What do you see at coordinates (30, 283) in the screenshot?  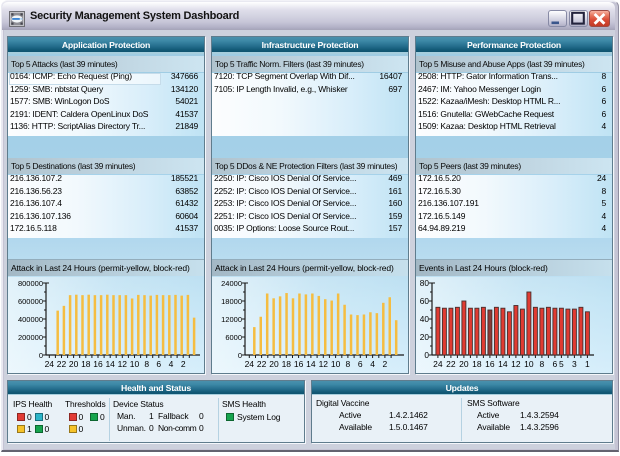 I see `svg-text: 800000` at bounding box center [30, 283].